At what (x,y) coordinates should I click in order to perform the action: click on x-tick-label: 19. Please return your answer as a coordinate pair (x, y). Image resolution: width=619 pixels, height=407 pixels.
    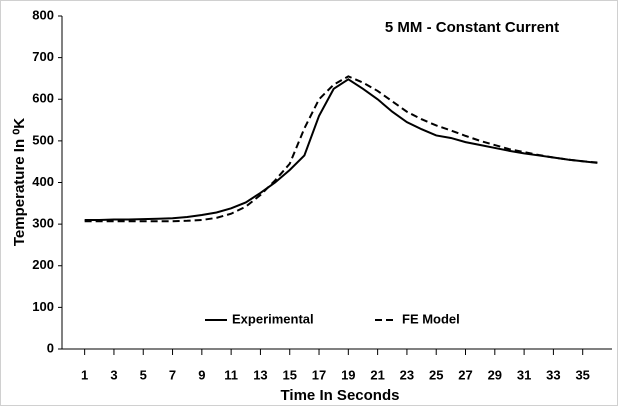
    Looking at the image, I should click on (348, 374).